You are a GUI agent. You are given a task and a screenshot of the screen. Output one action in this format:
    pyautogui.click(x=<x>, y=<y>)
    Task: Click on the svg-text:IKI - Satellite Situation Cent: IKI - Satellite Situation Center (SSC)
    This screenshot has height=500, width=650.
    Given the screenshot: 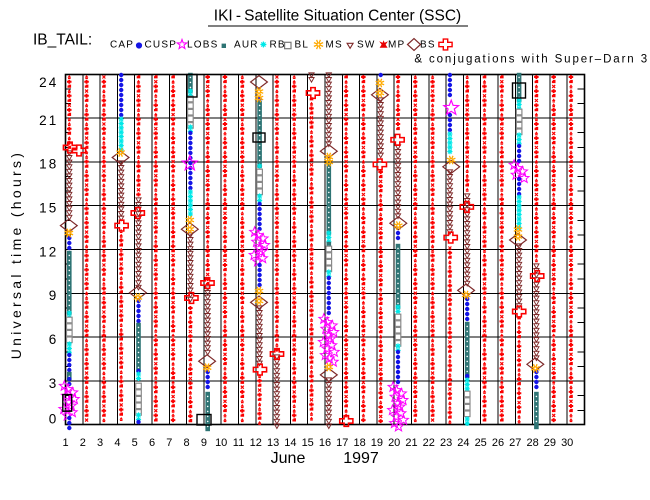 What is the action you would take?
    pyautogui.click(x=337, y=16)
    